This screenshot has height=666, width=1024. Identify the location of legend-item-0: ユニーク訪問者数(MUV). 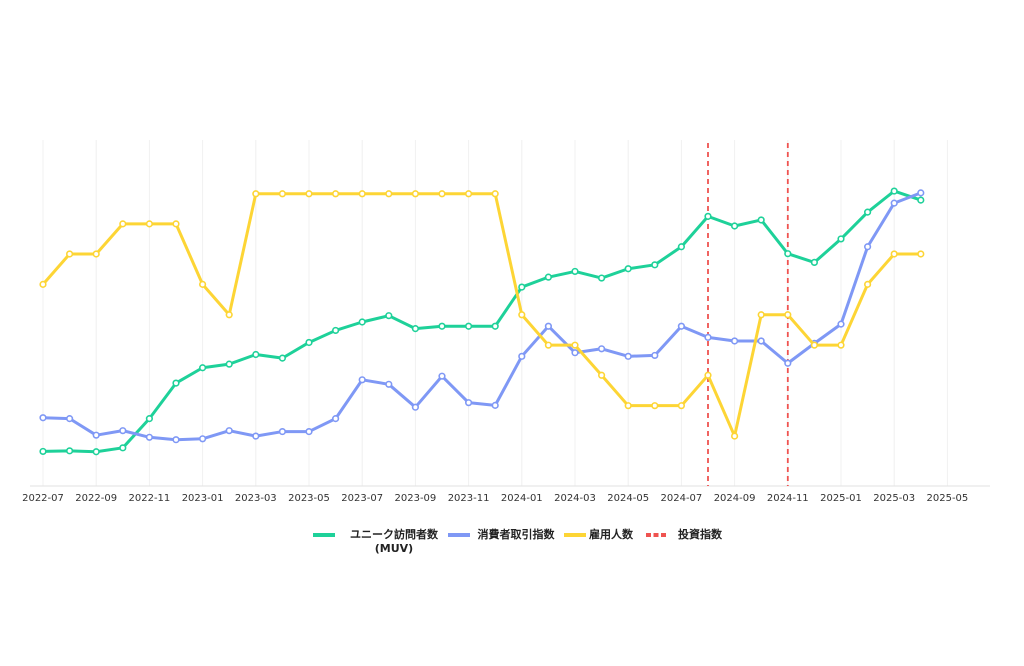
(376, 541).